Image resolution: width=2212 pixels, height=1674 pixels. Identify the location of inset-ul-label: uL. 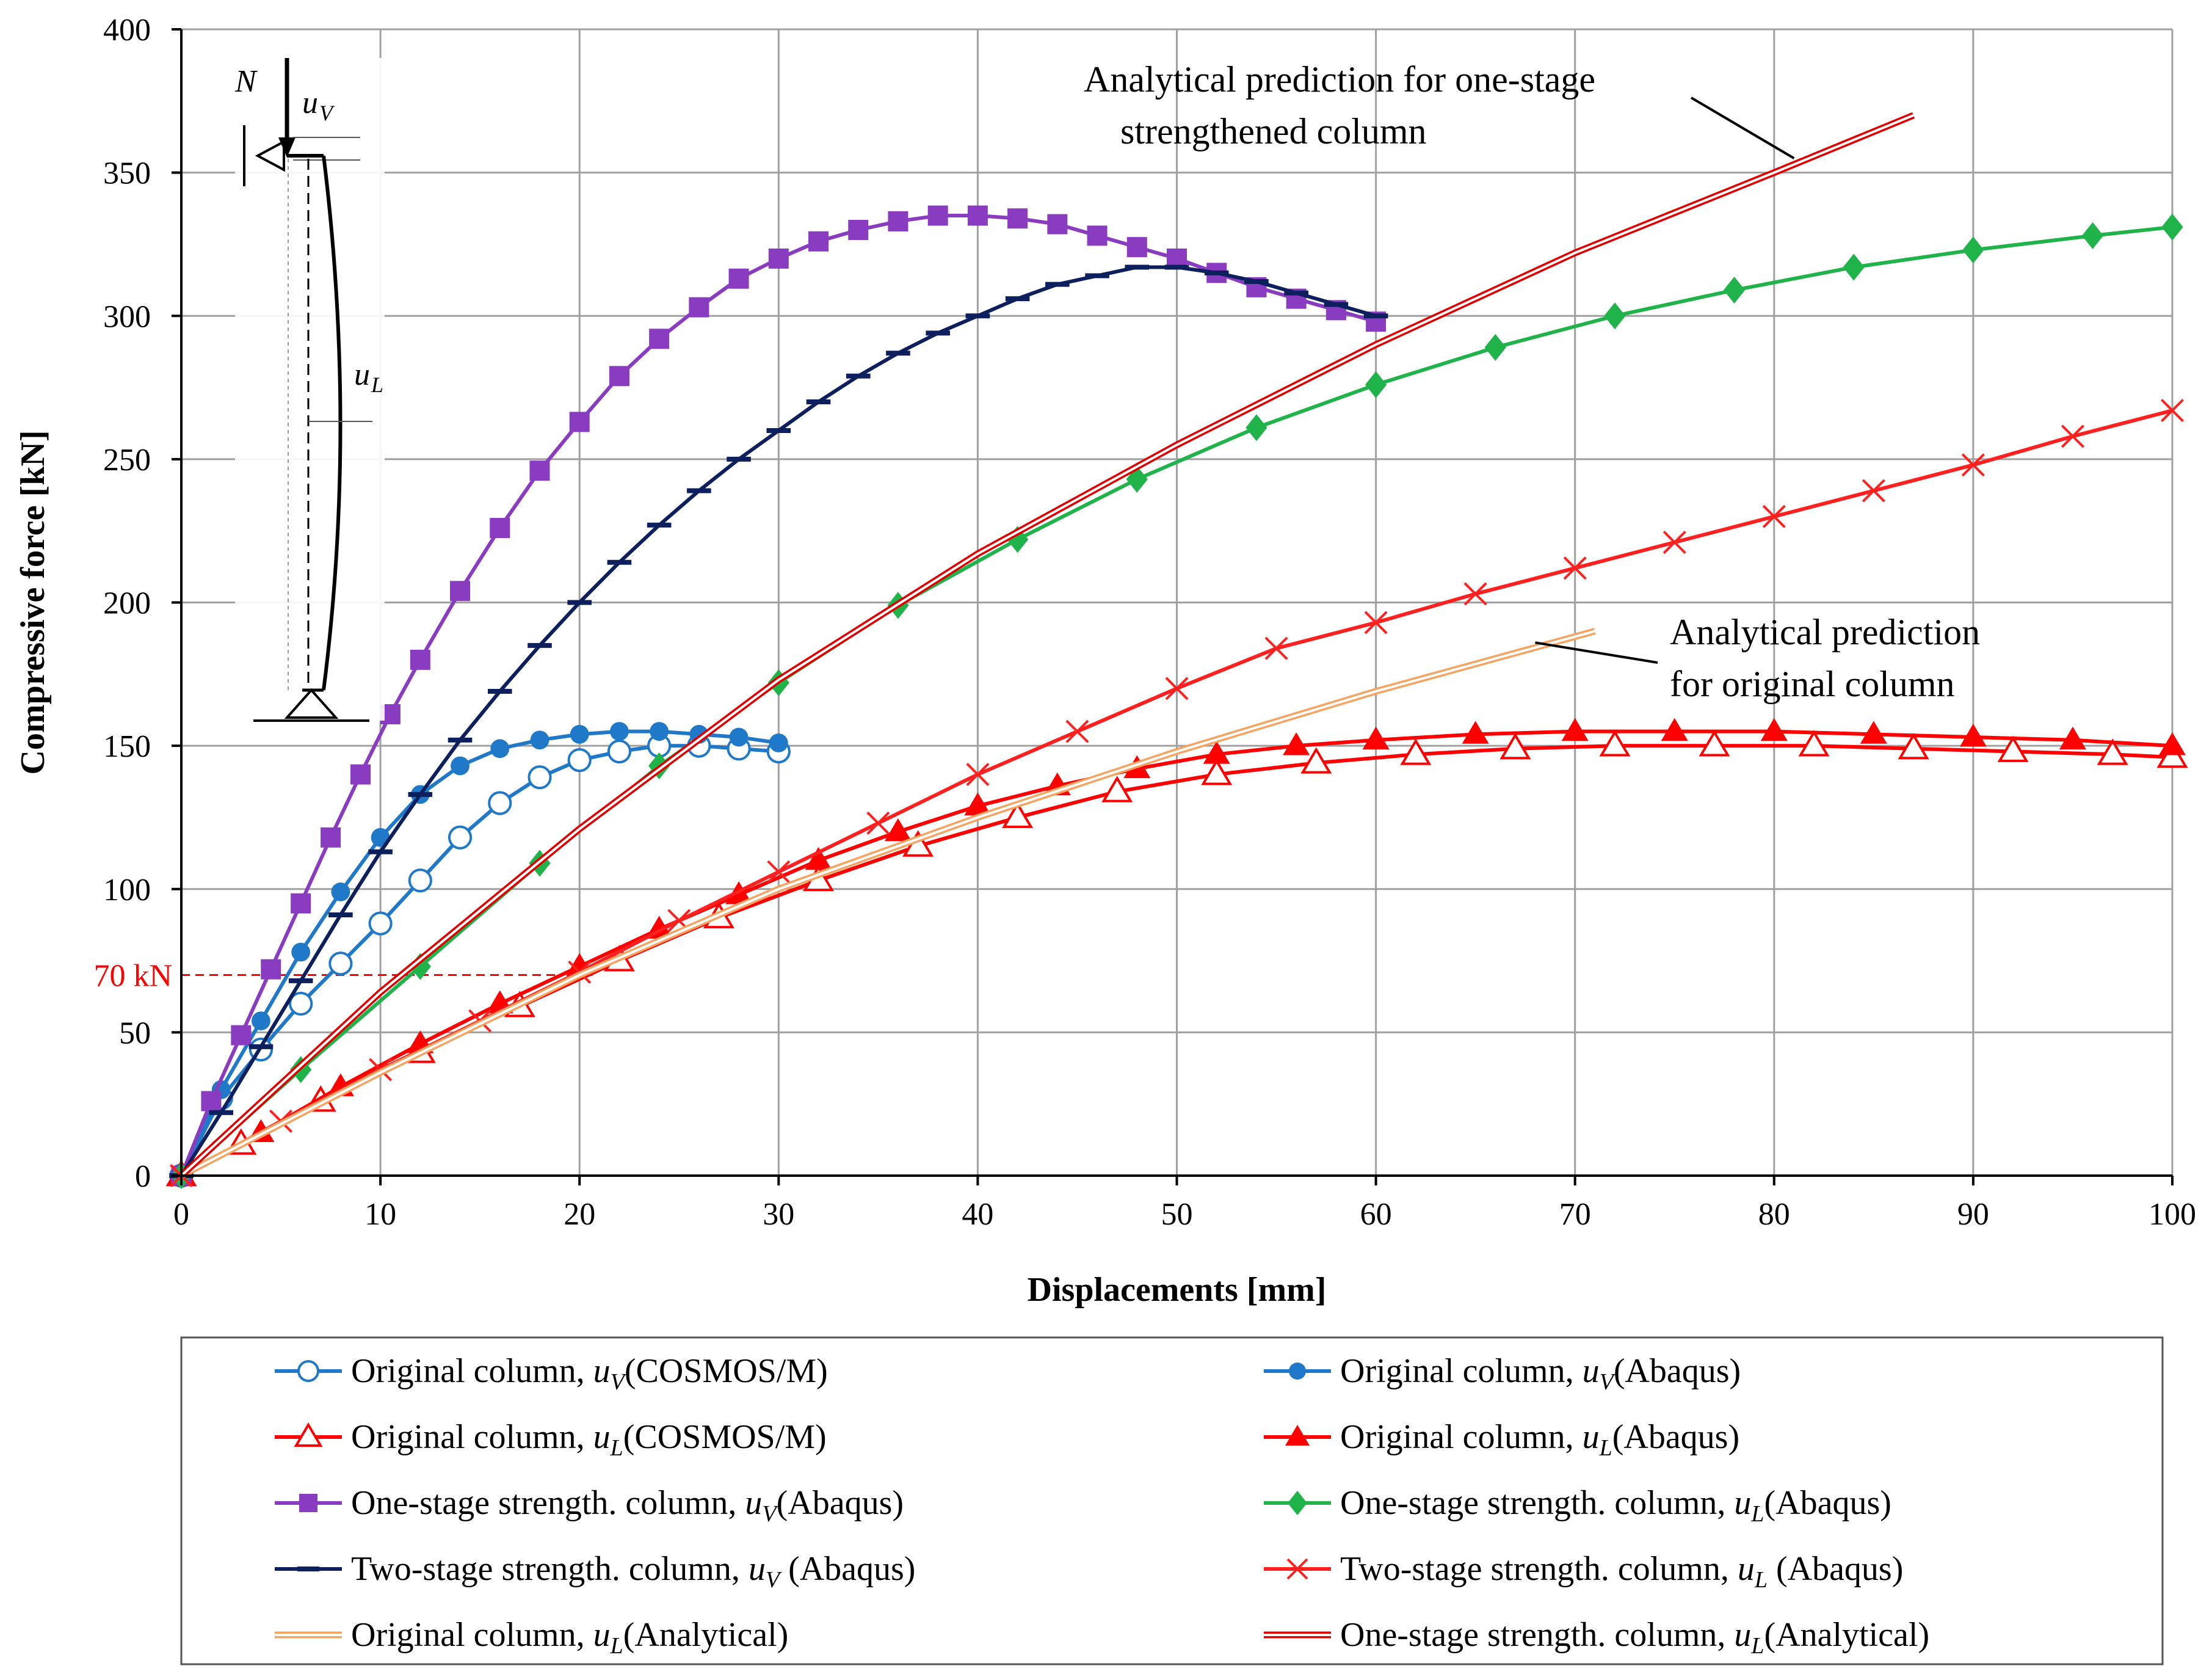
(368, 377).